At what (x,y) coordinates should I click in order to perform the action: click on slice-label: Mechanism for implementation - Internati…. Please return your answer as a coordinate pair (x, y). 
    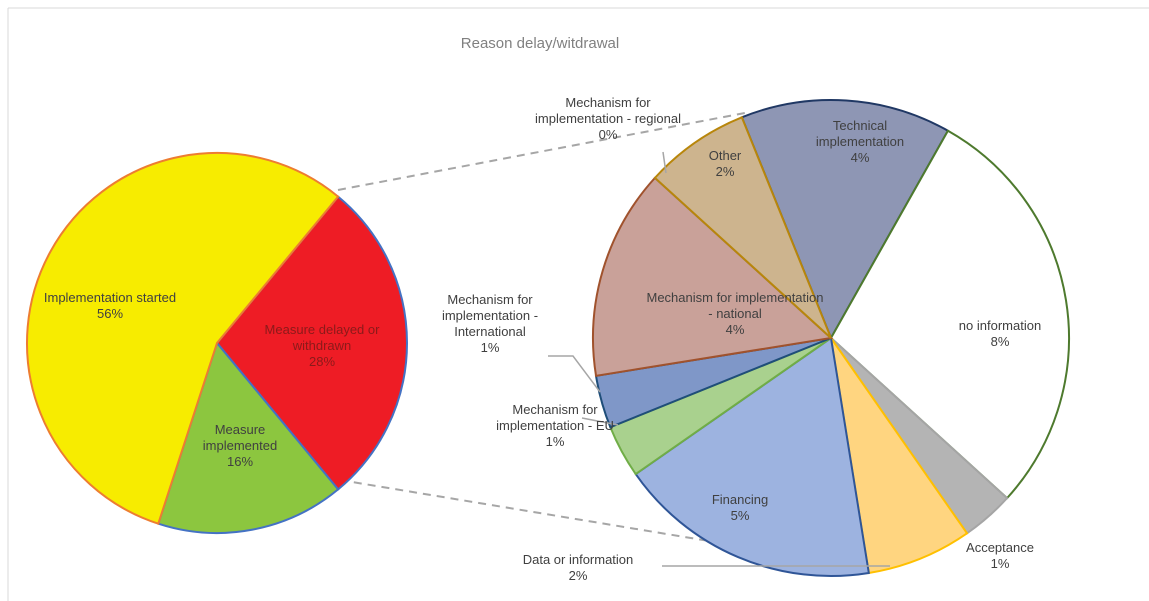
    Looking at the image, I should click on (490, 324).